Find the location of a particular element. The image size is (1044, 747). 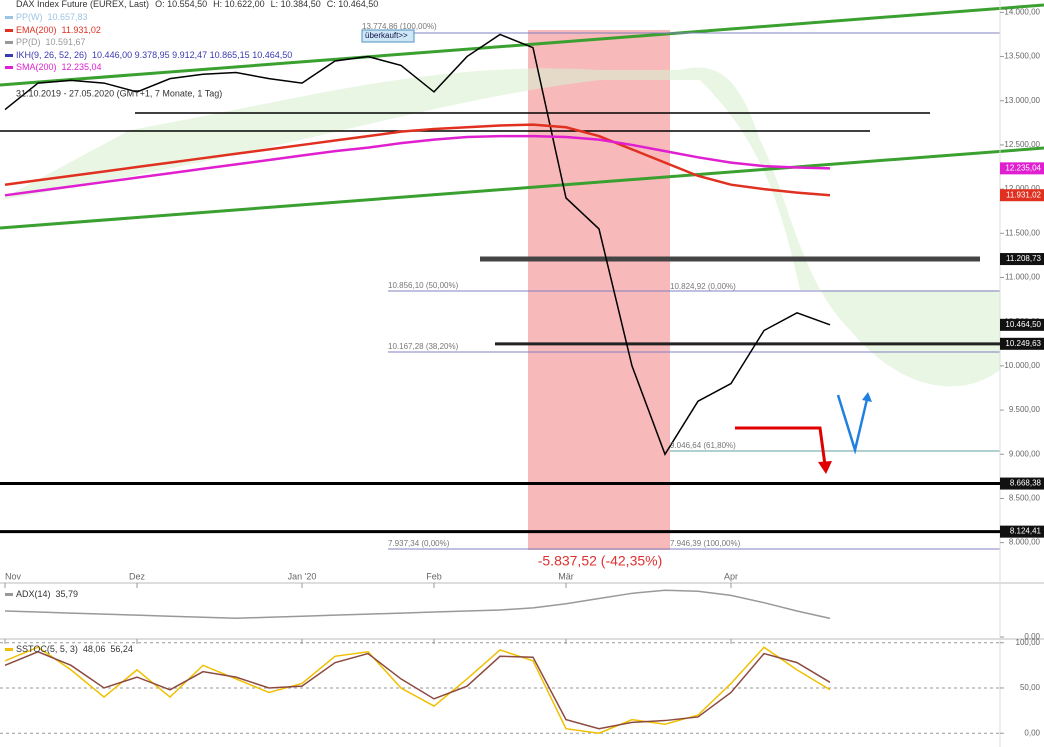

price-tag-label: 8.124,41 is located at coordinates (1026, 531).